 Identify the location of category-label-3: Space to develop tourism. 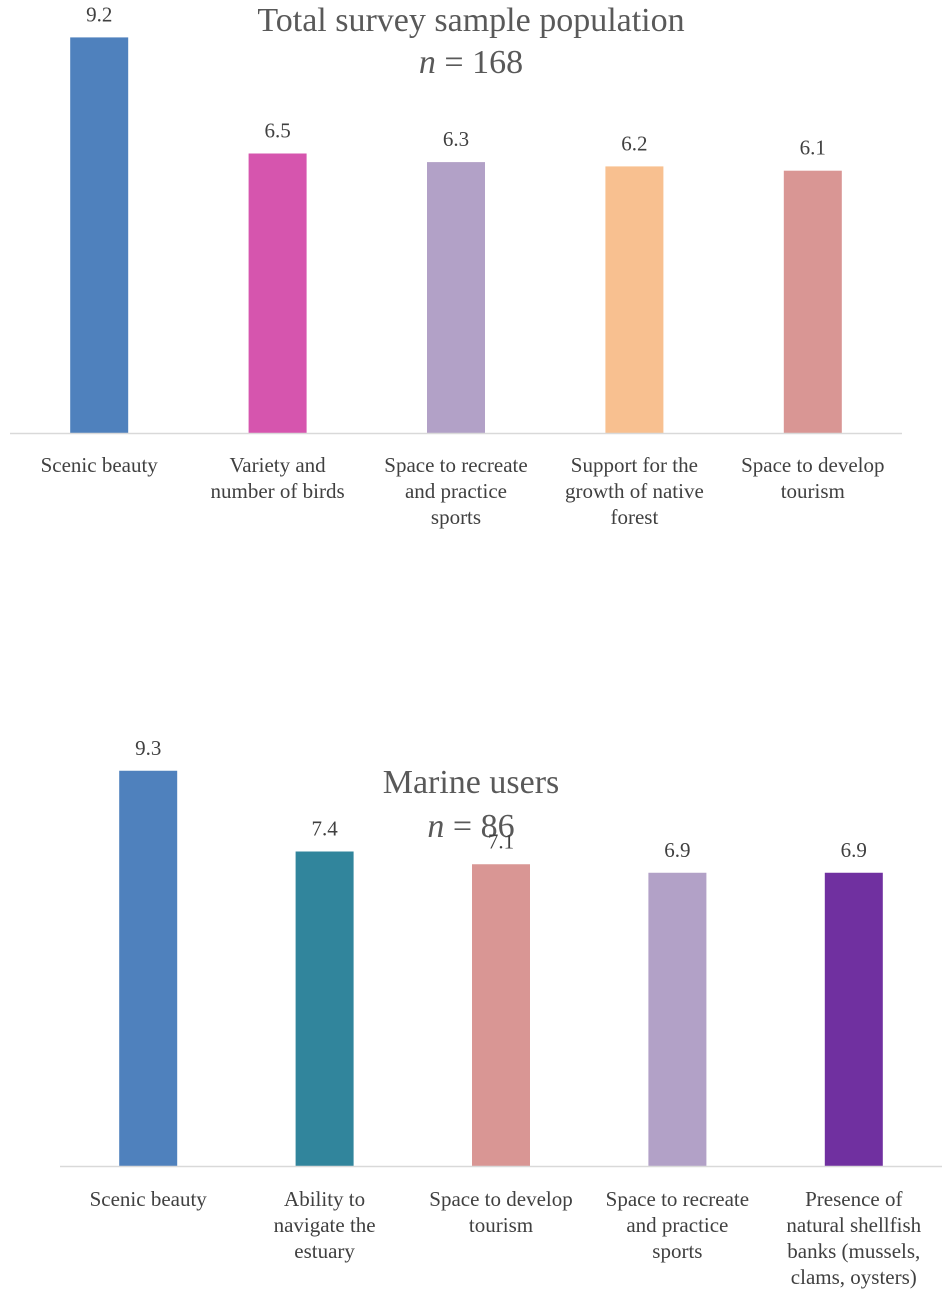
(501, 1212).